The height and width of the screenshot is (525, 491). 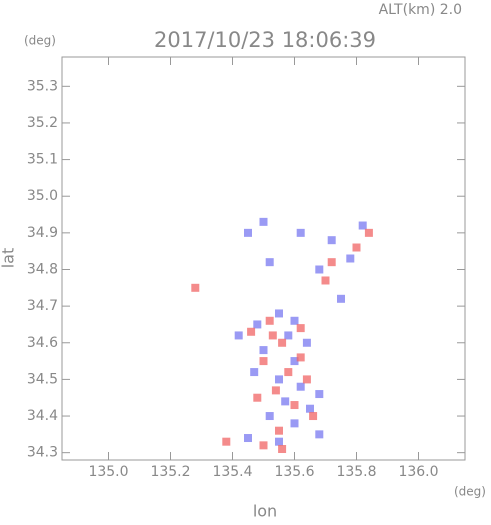 What do you see at coordinates (470, 492) in the screenshot?
I see `x-unit: (deg)` at bounding box center [470, 492].